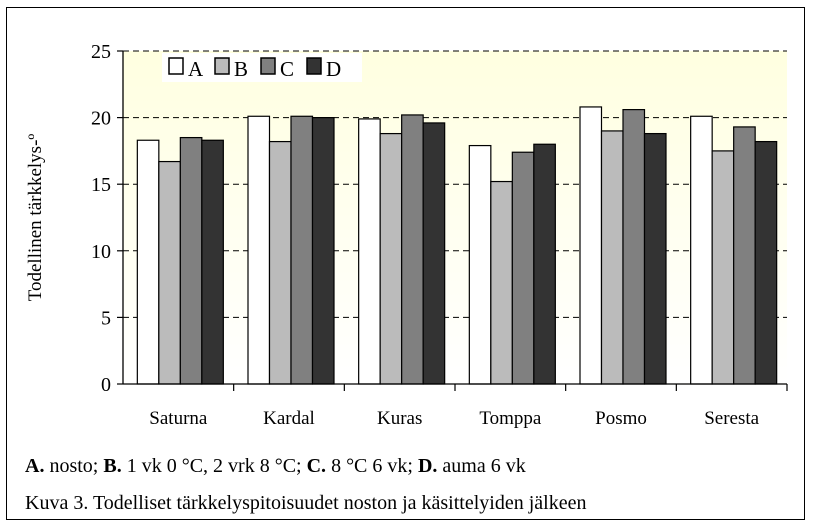 Image resolution: width=814 pixels, height=529 pixels. What do you see at coordinates (634, 247) in the screenshot?
I see `bar-posmo-c` at bounding box center [634, 247].